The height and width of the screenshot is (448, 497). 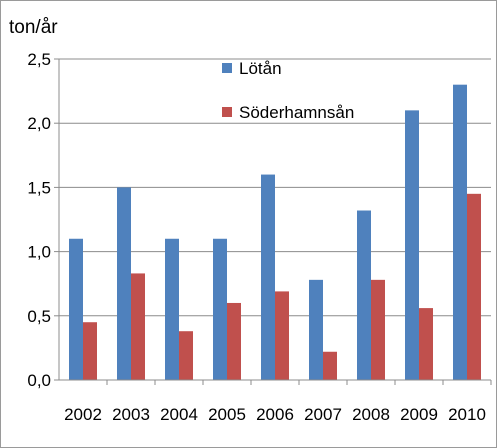 I want to click on y-axis-title: ton/år, so click(x=33, y=27).